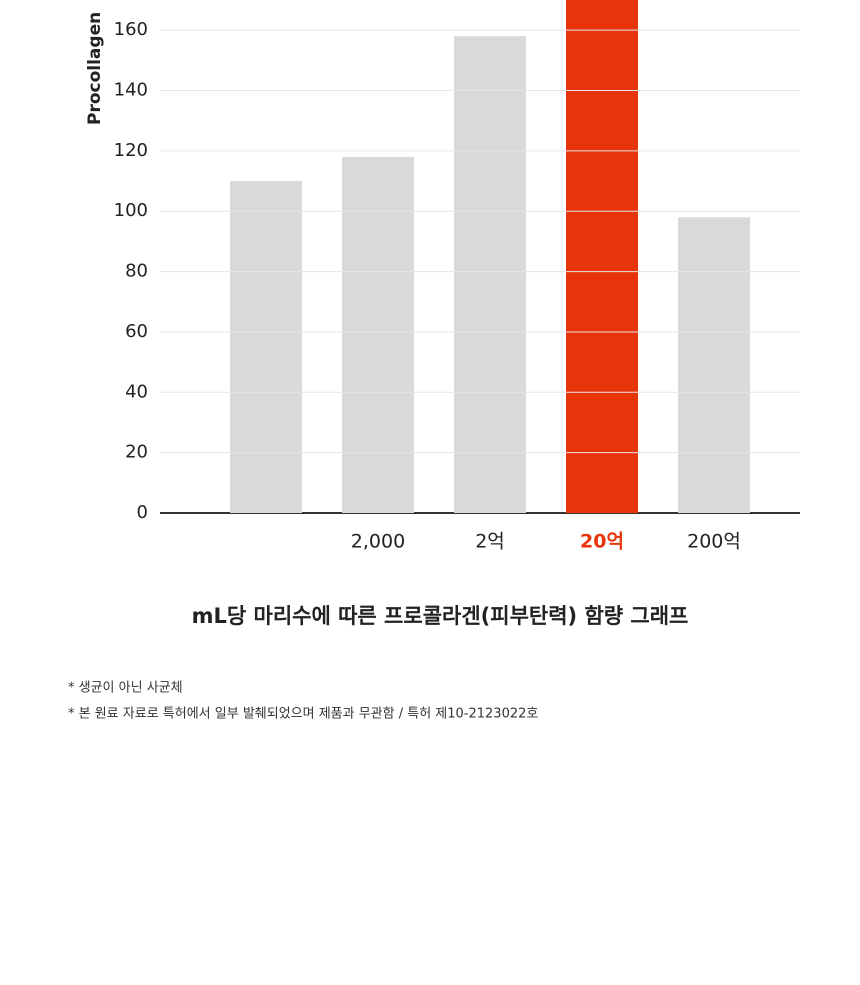 Image resolution: width=860 pixels, height=985 pixels. Describe the element at coordinates (136, 331) in the screenshot. I see `y-tick-label: 60` at that location.